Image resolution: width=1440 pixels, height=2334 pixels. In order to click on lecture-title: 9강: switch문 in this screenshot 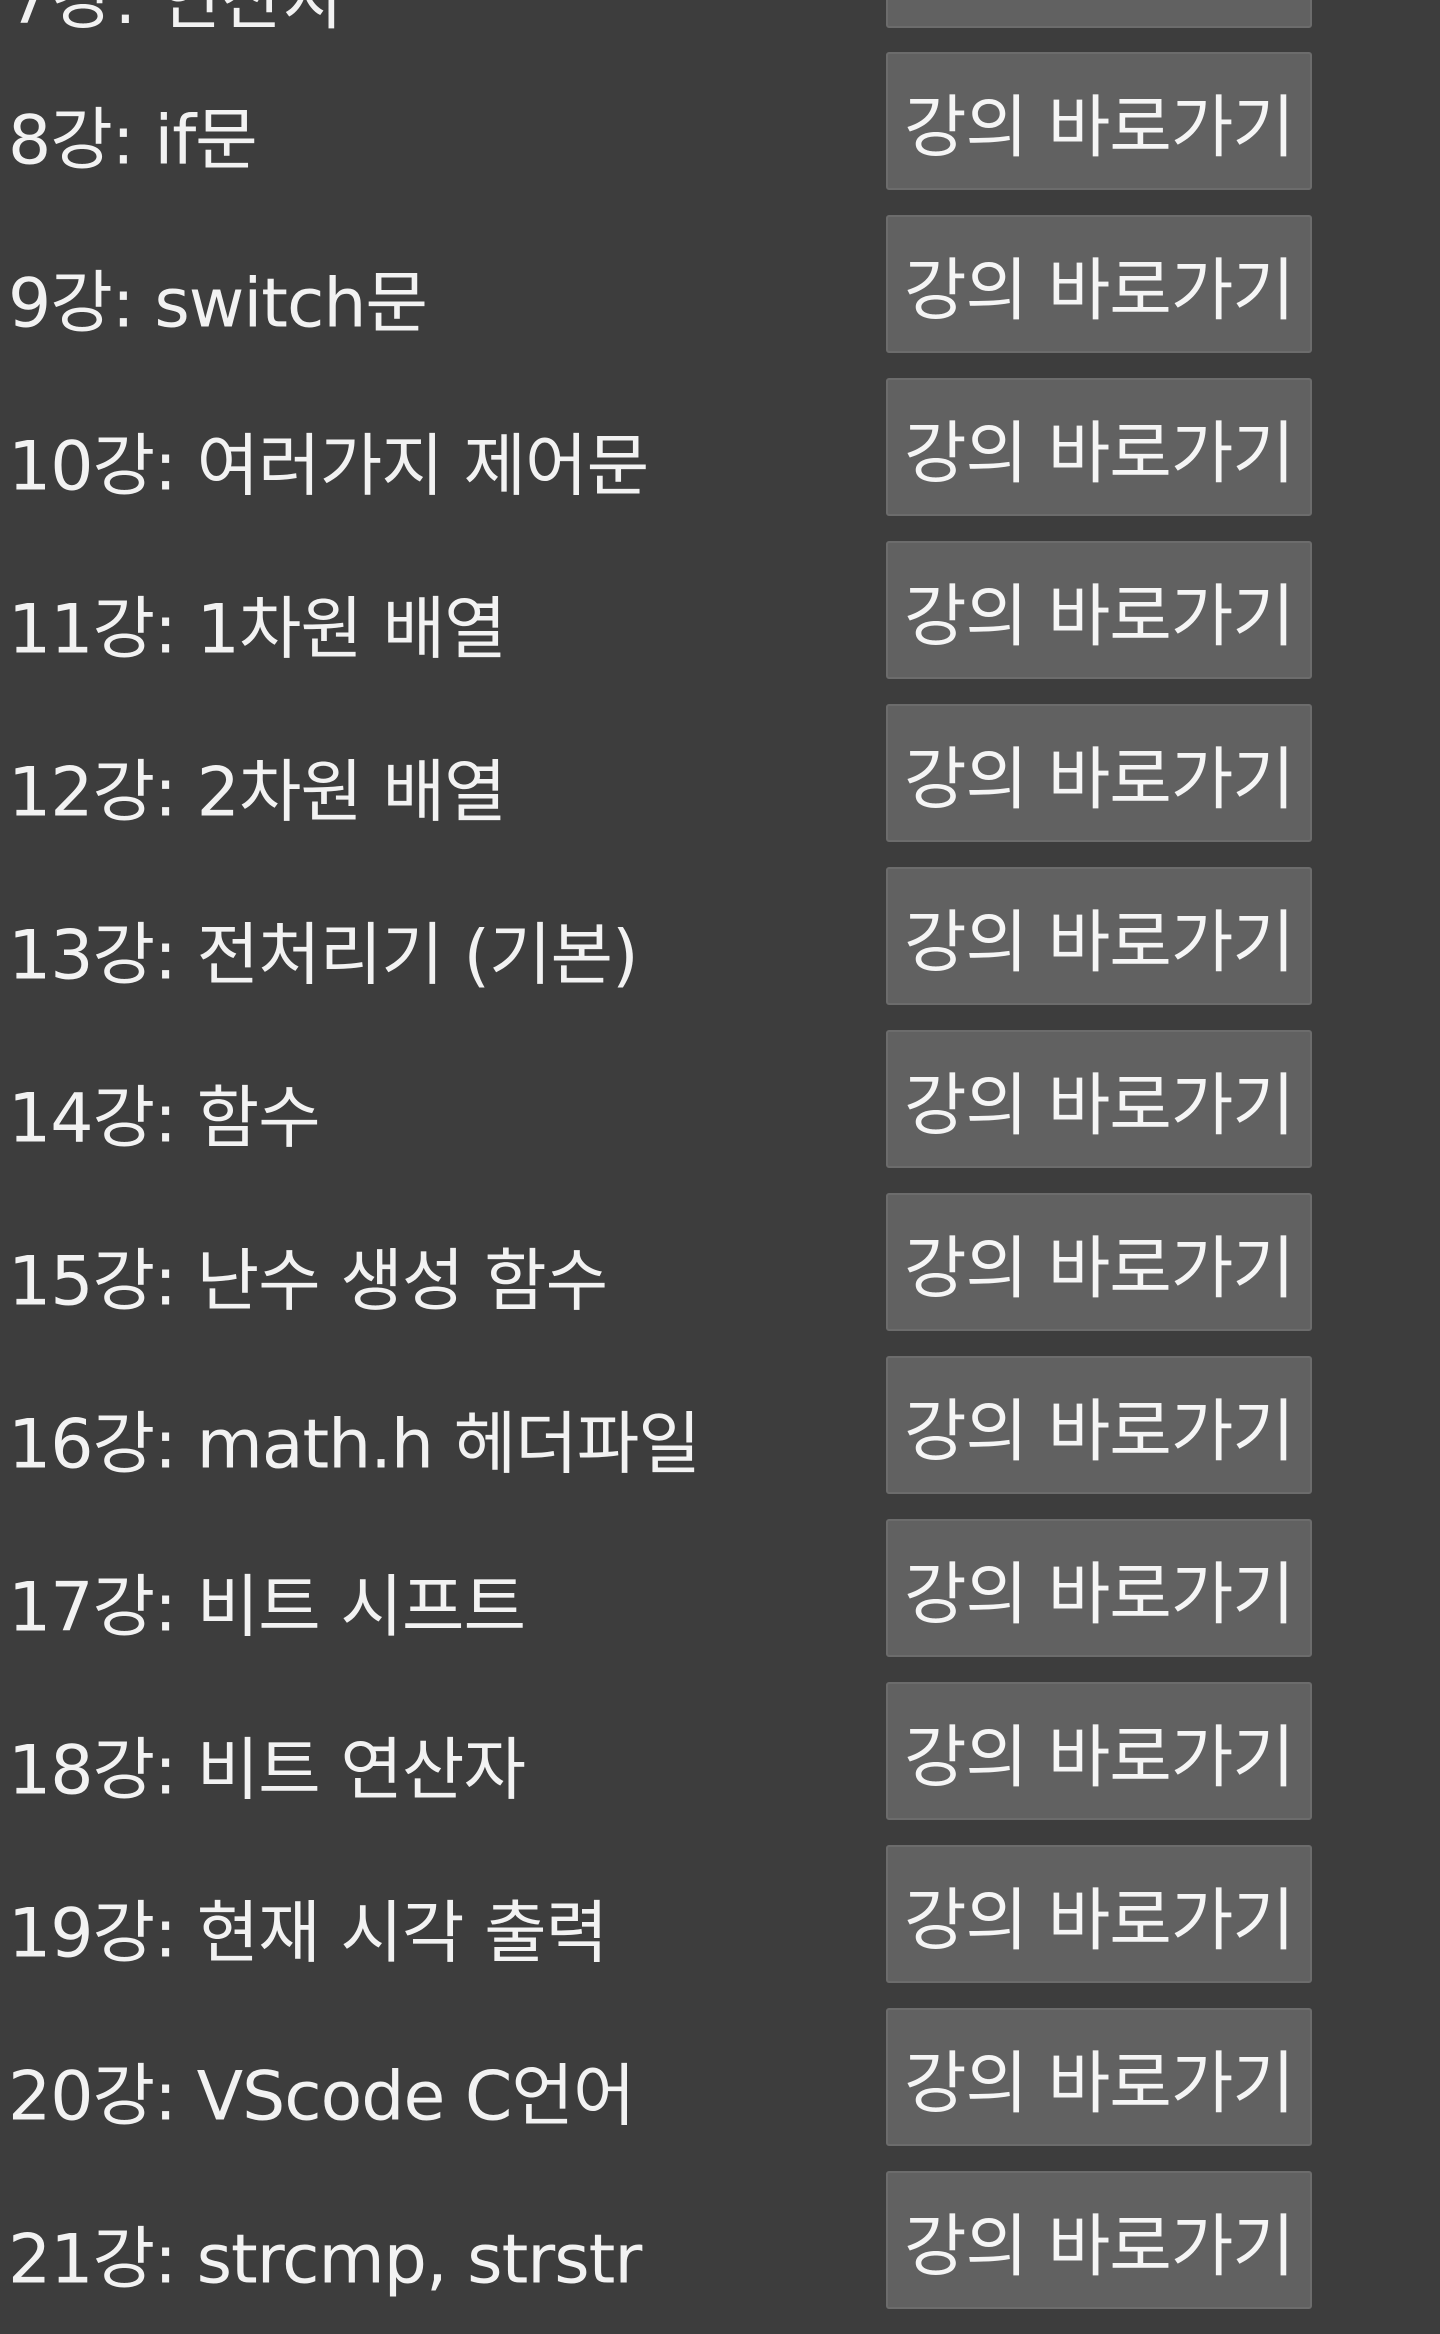, I will do `click(218, 303)`.